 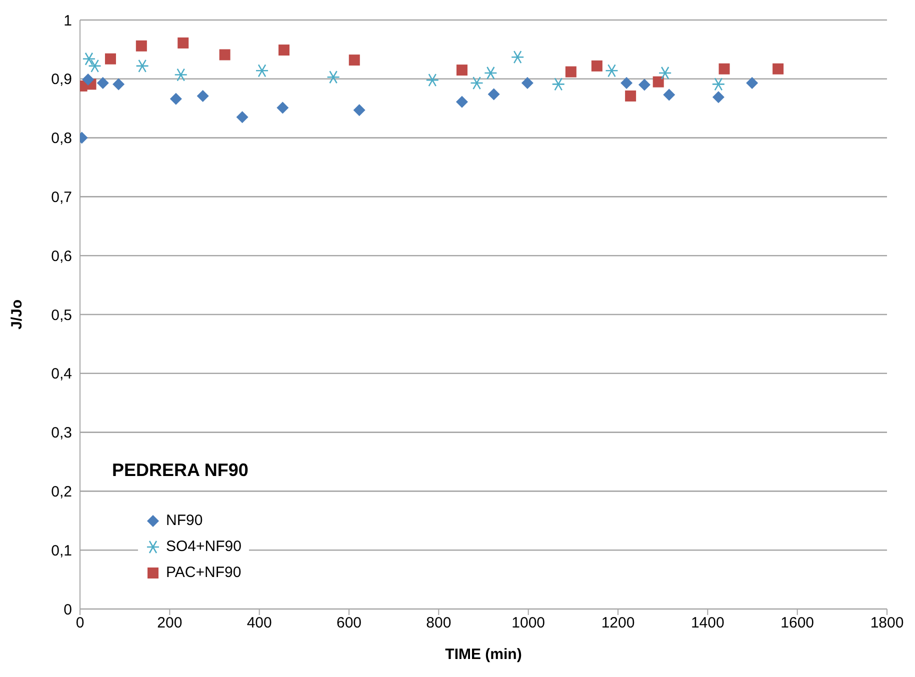 I want to click on x-tick-label: 1600, so click(x=797, y=623).